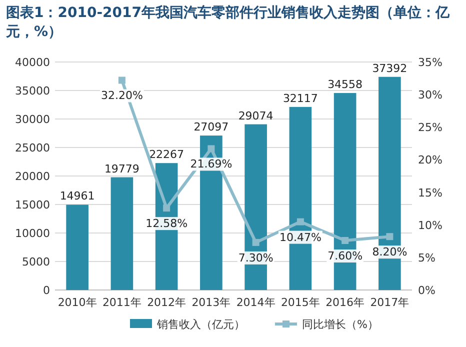  I want to click on x-tick-label: 2015年, so click(300, 302).